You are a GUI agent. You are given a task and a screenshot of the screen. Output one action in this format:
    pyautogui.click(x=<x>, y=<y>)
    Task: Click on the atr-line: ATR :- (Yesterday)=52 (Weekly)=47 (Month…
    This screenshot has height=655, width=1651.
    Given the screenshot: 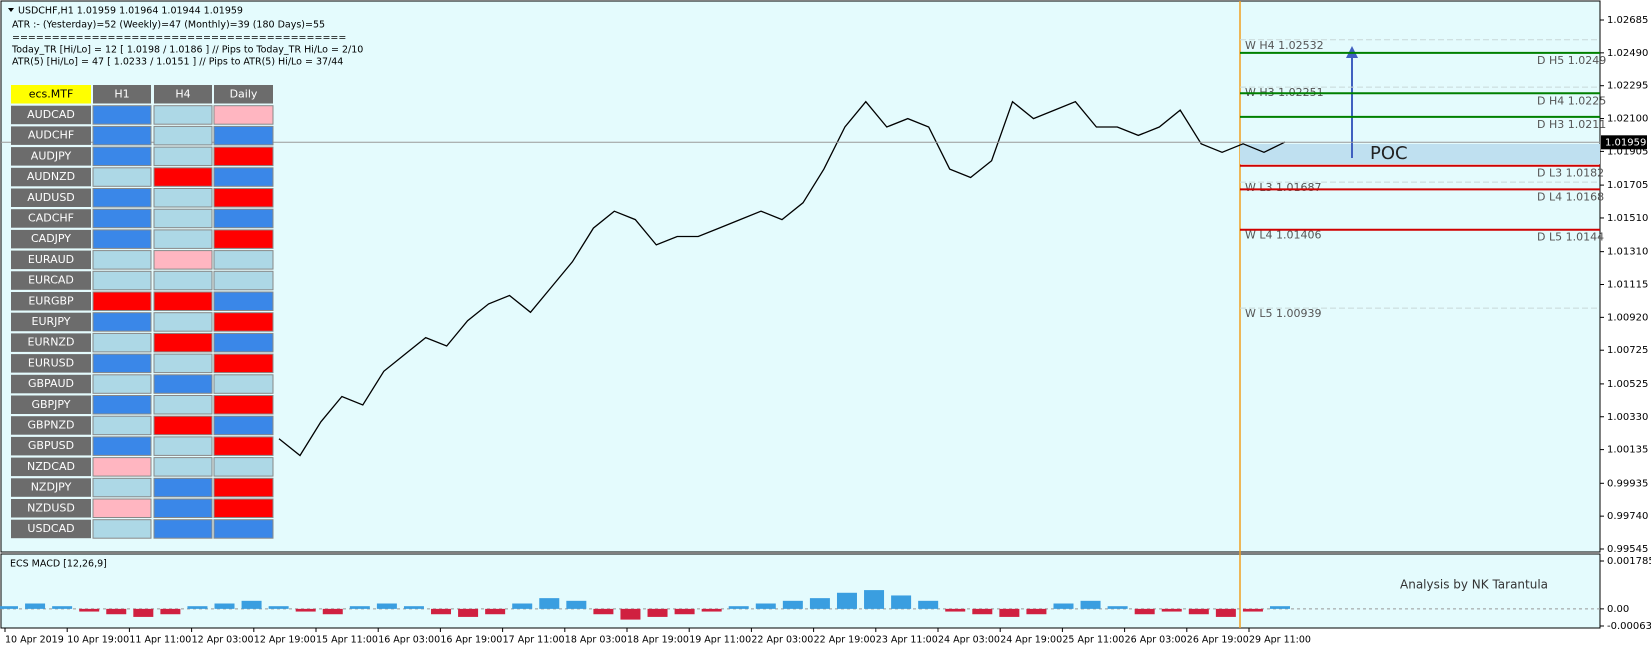 What is the action you would take?
    pyautogui.click(x=168, y=25)
    